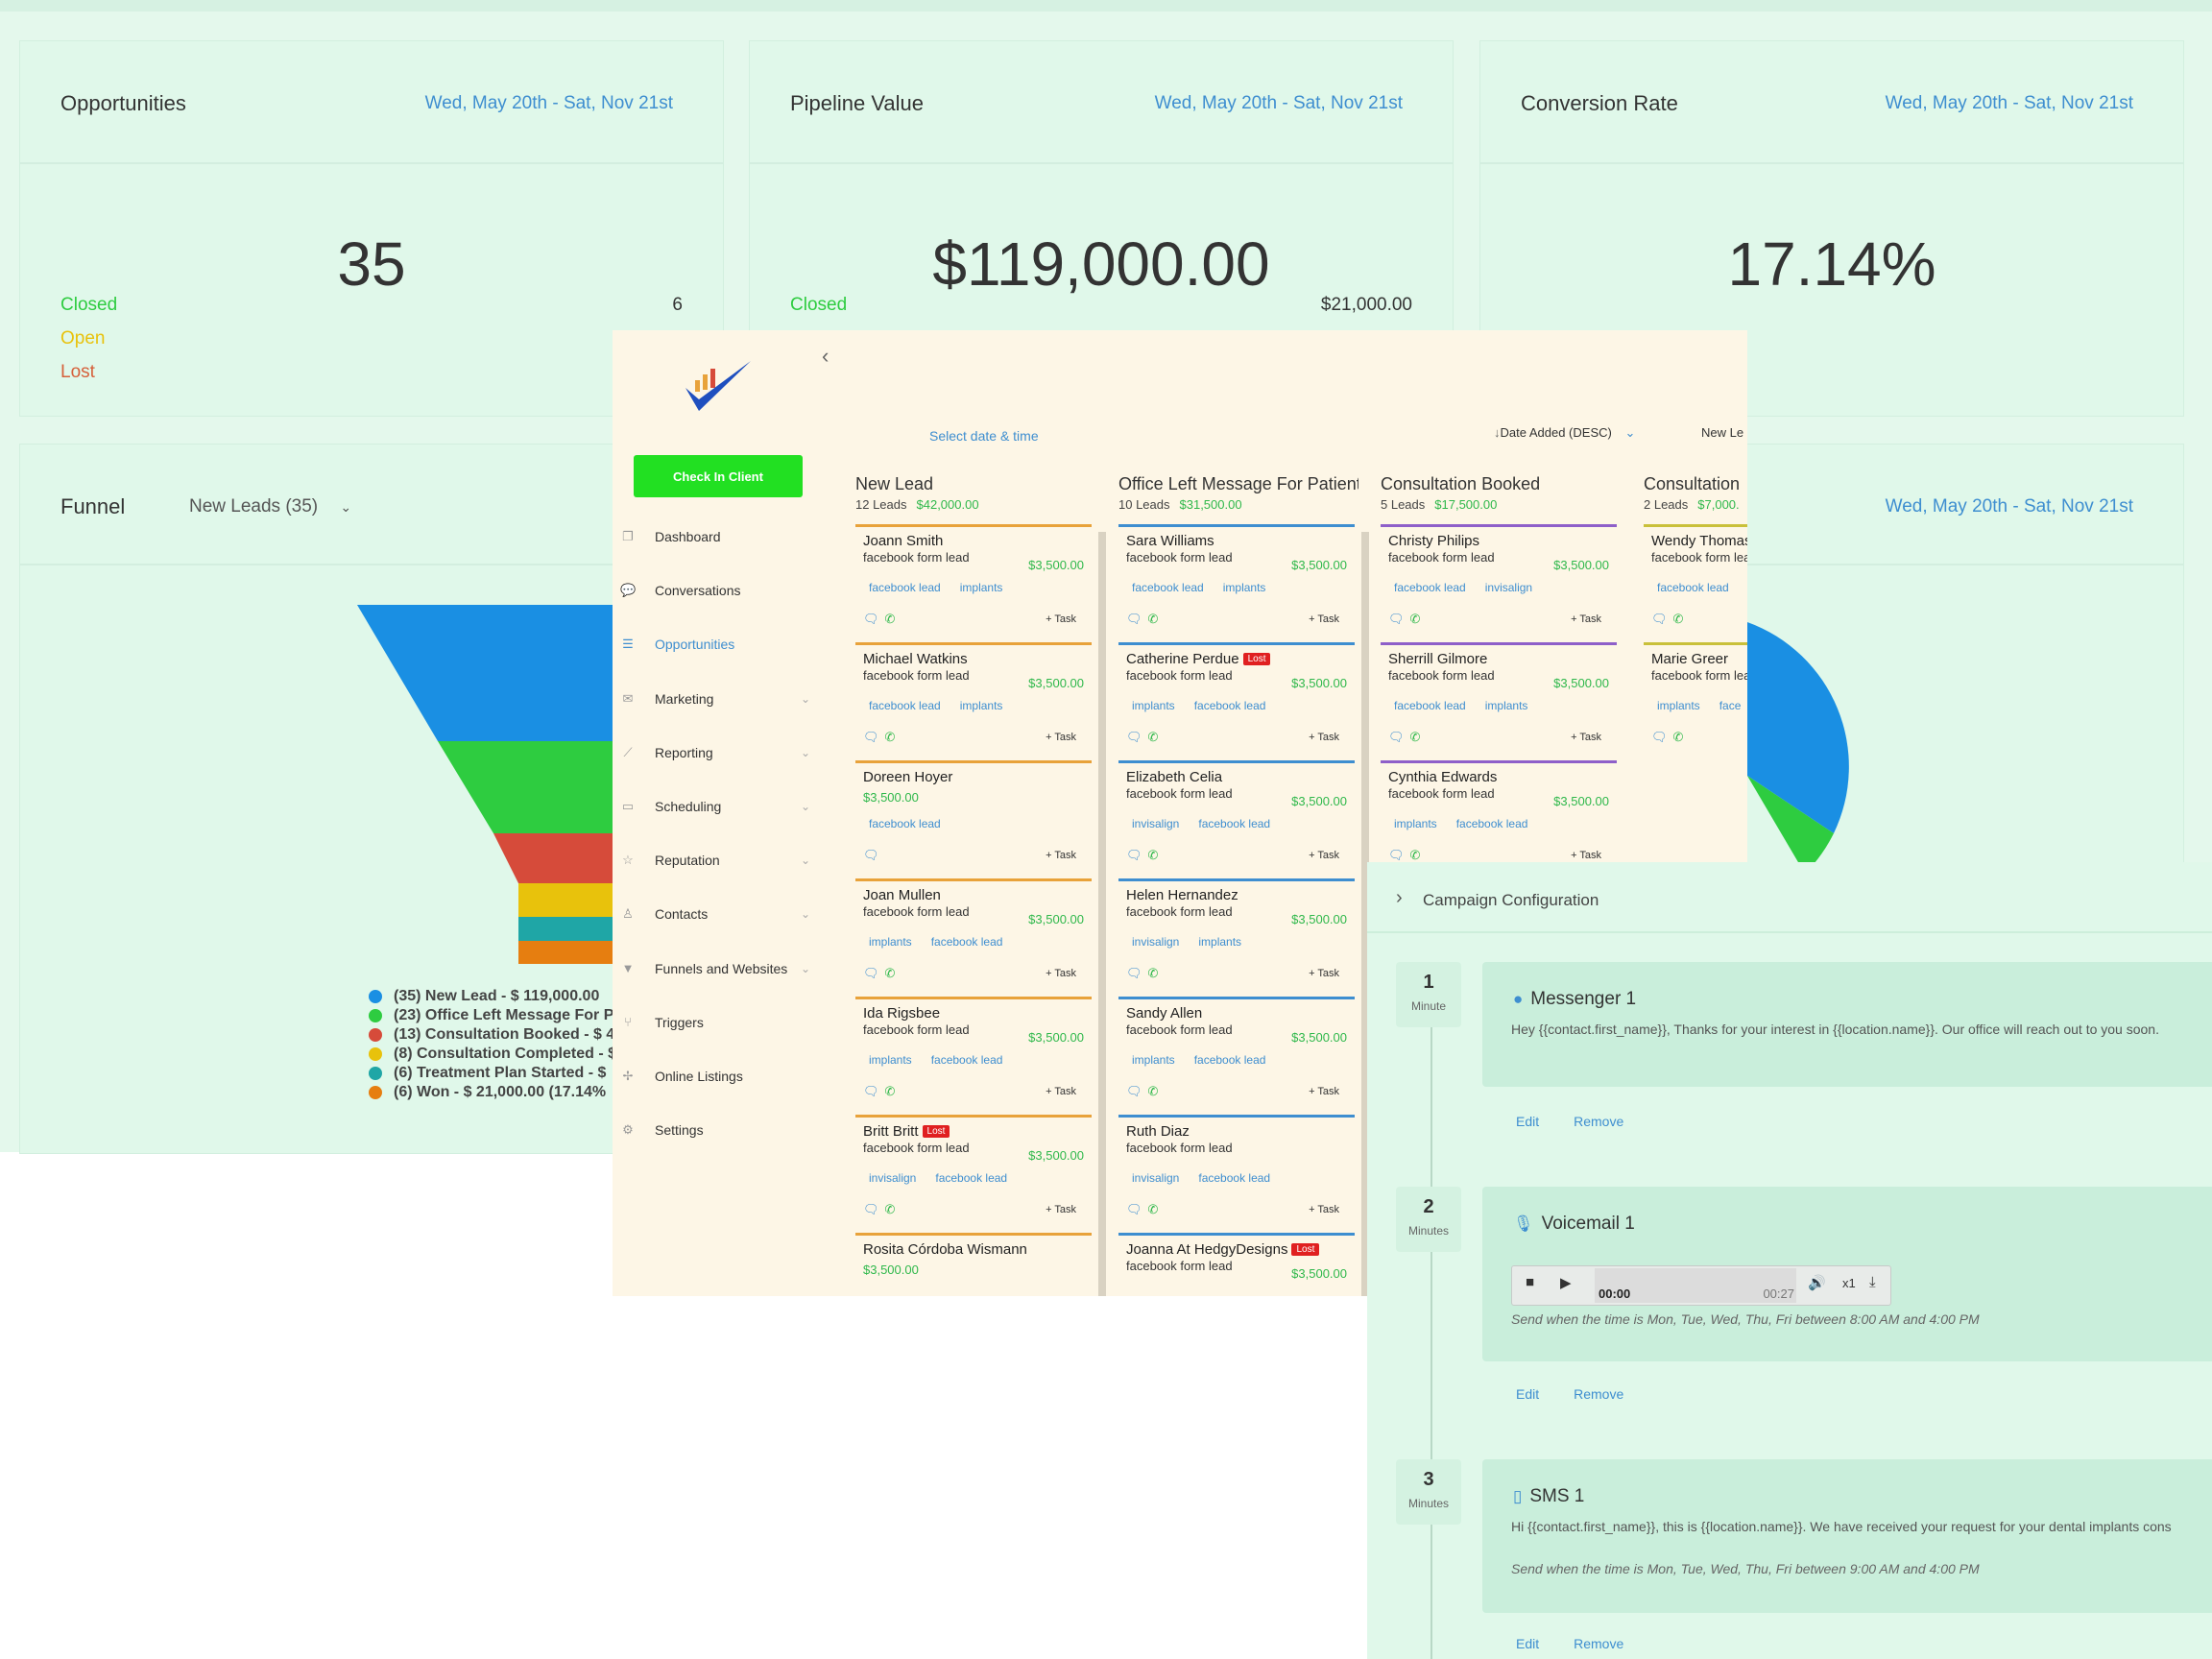  What do you see at coordinates (1789, 898) in the screenshot?
I see `campaign-header: › Campaign Configuration` at bounding box center [1789, 898].